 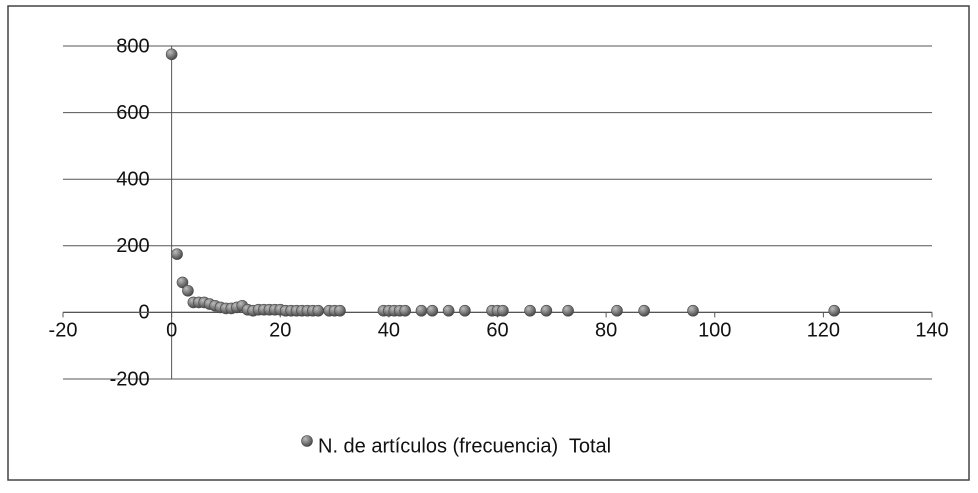 I want to click on y-tick-label: 600, so click(x=132, y=113).